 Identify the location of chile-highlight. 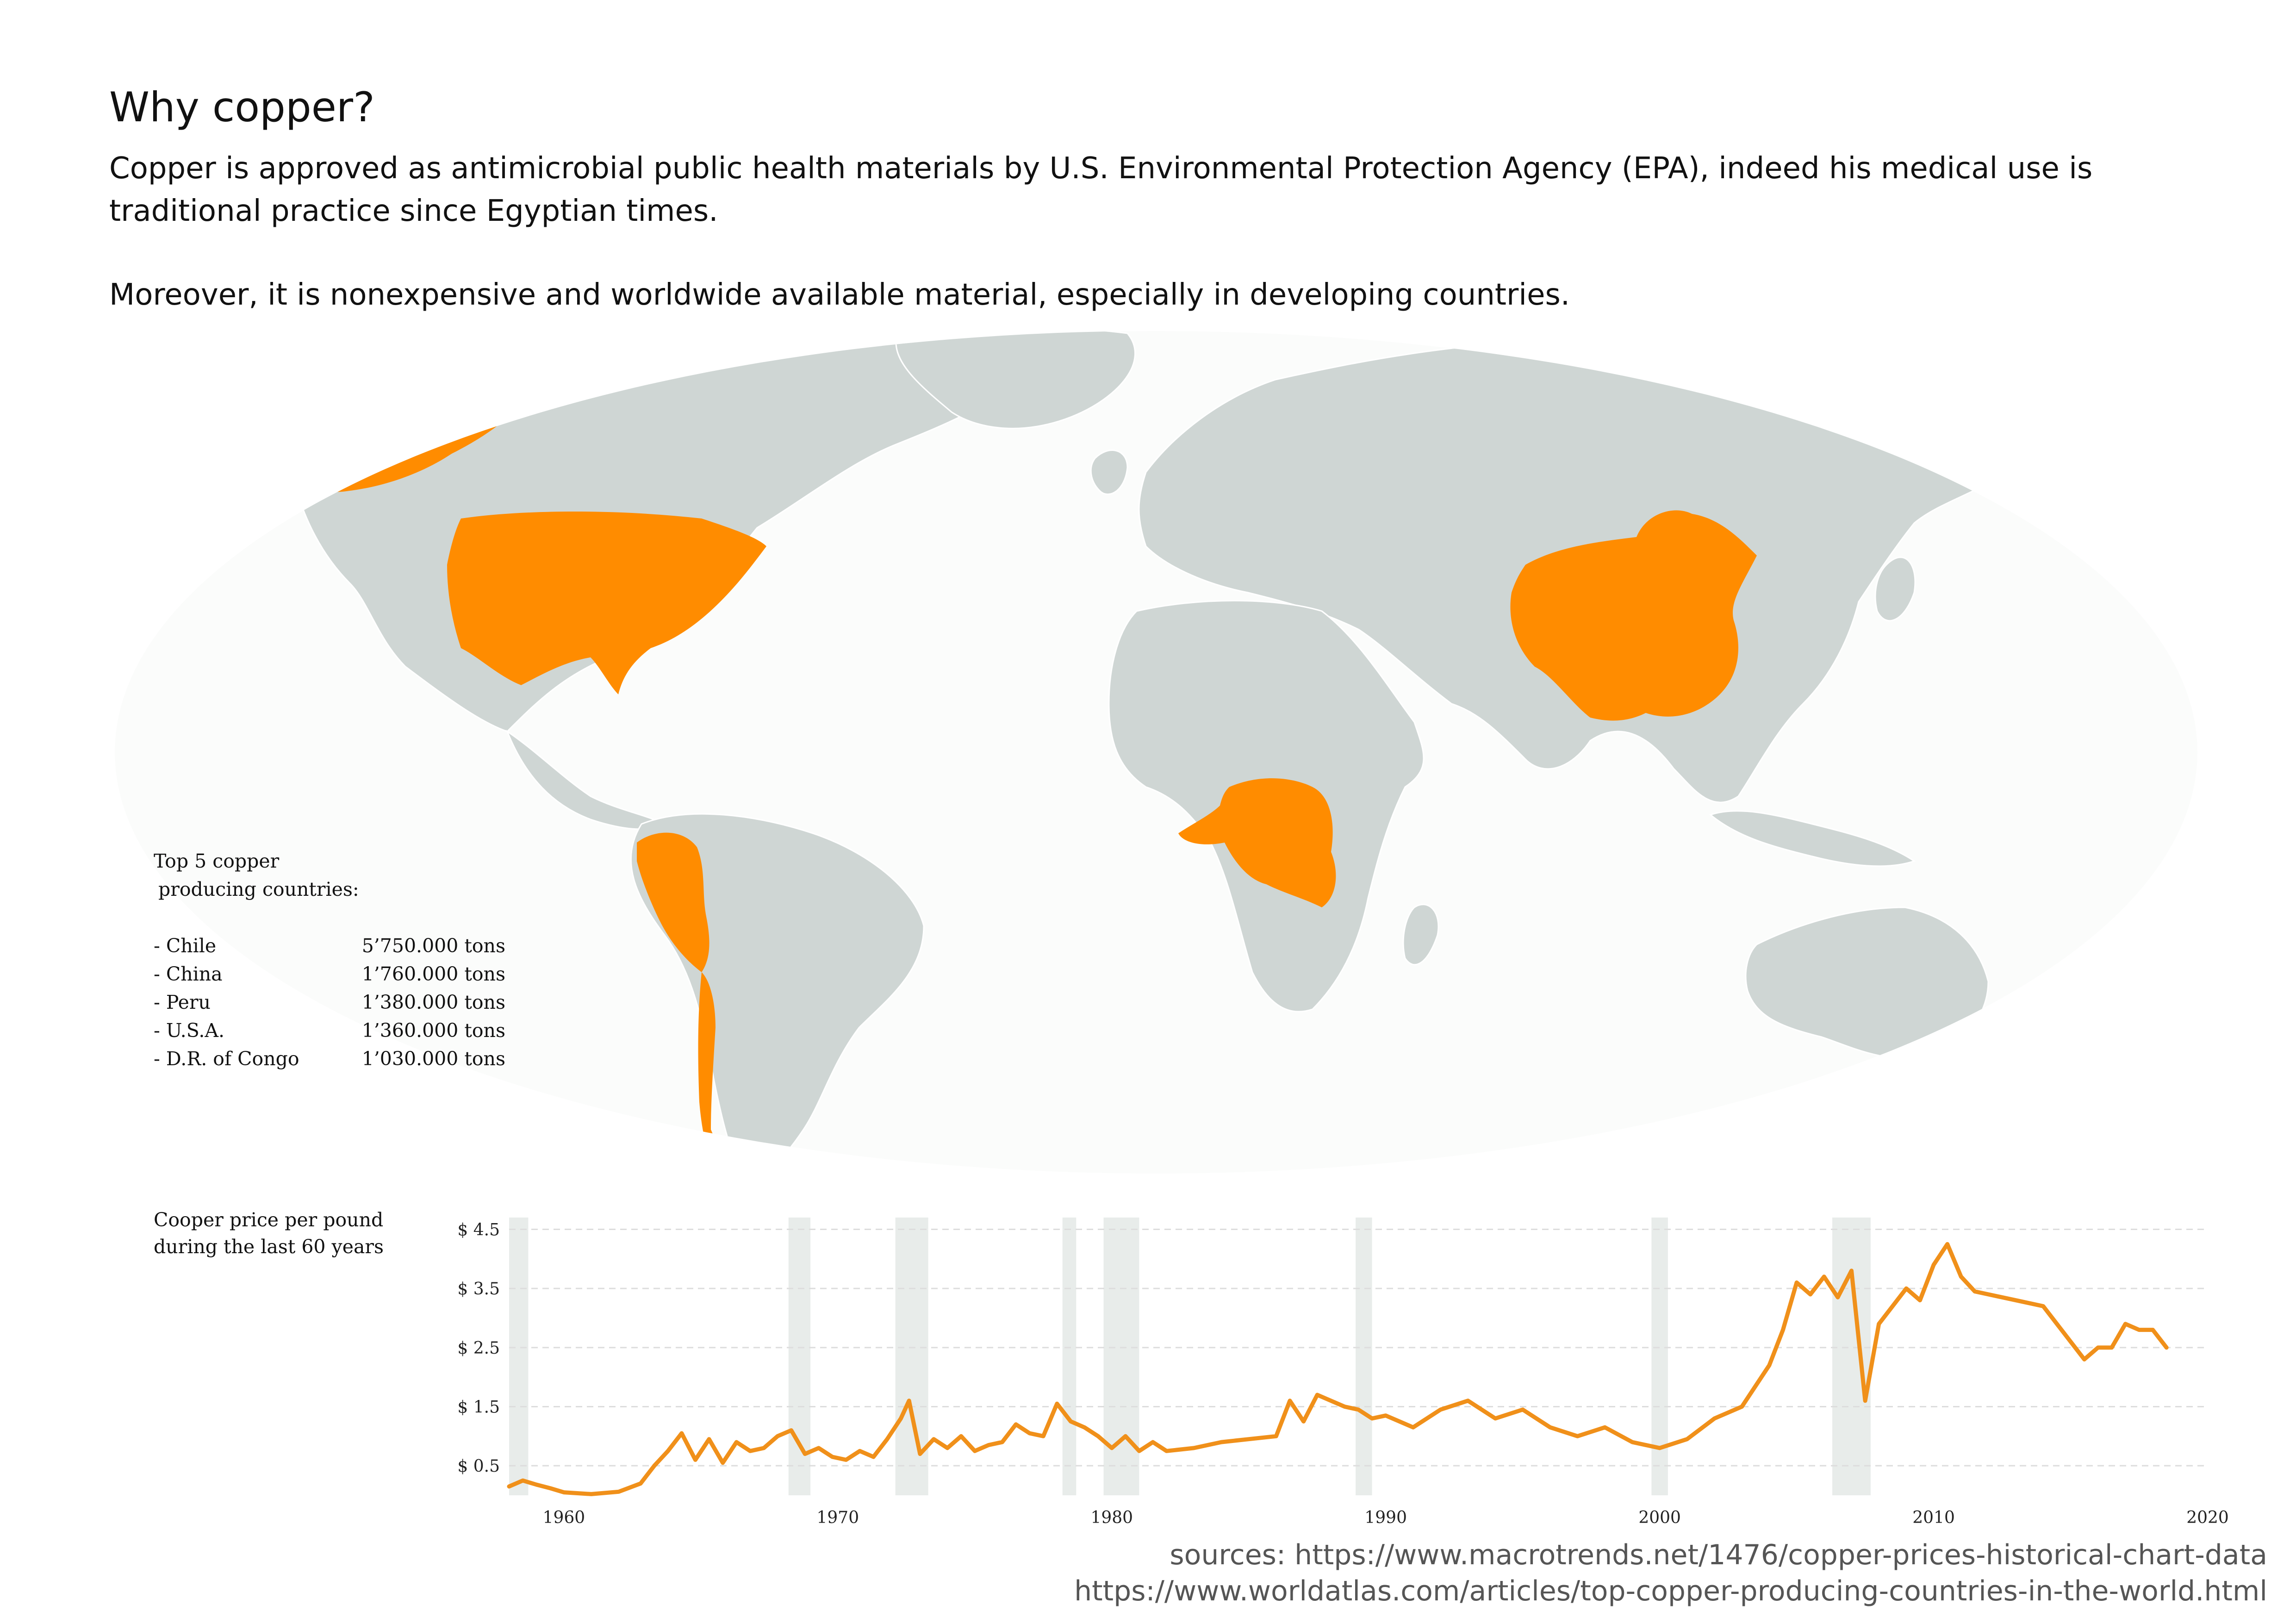
(727, 1073).